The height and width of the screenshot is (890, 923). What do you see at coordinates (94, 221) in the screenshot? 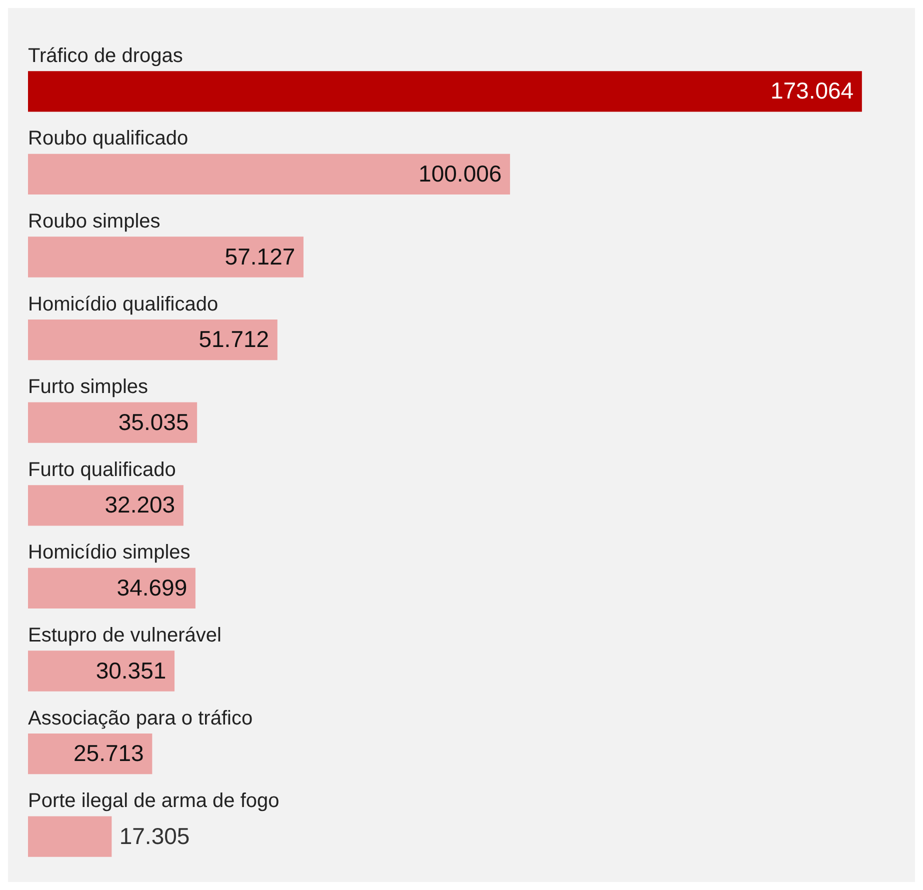
I see `y-tick-label: Roubo simples` at bounding box center [94, 221].